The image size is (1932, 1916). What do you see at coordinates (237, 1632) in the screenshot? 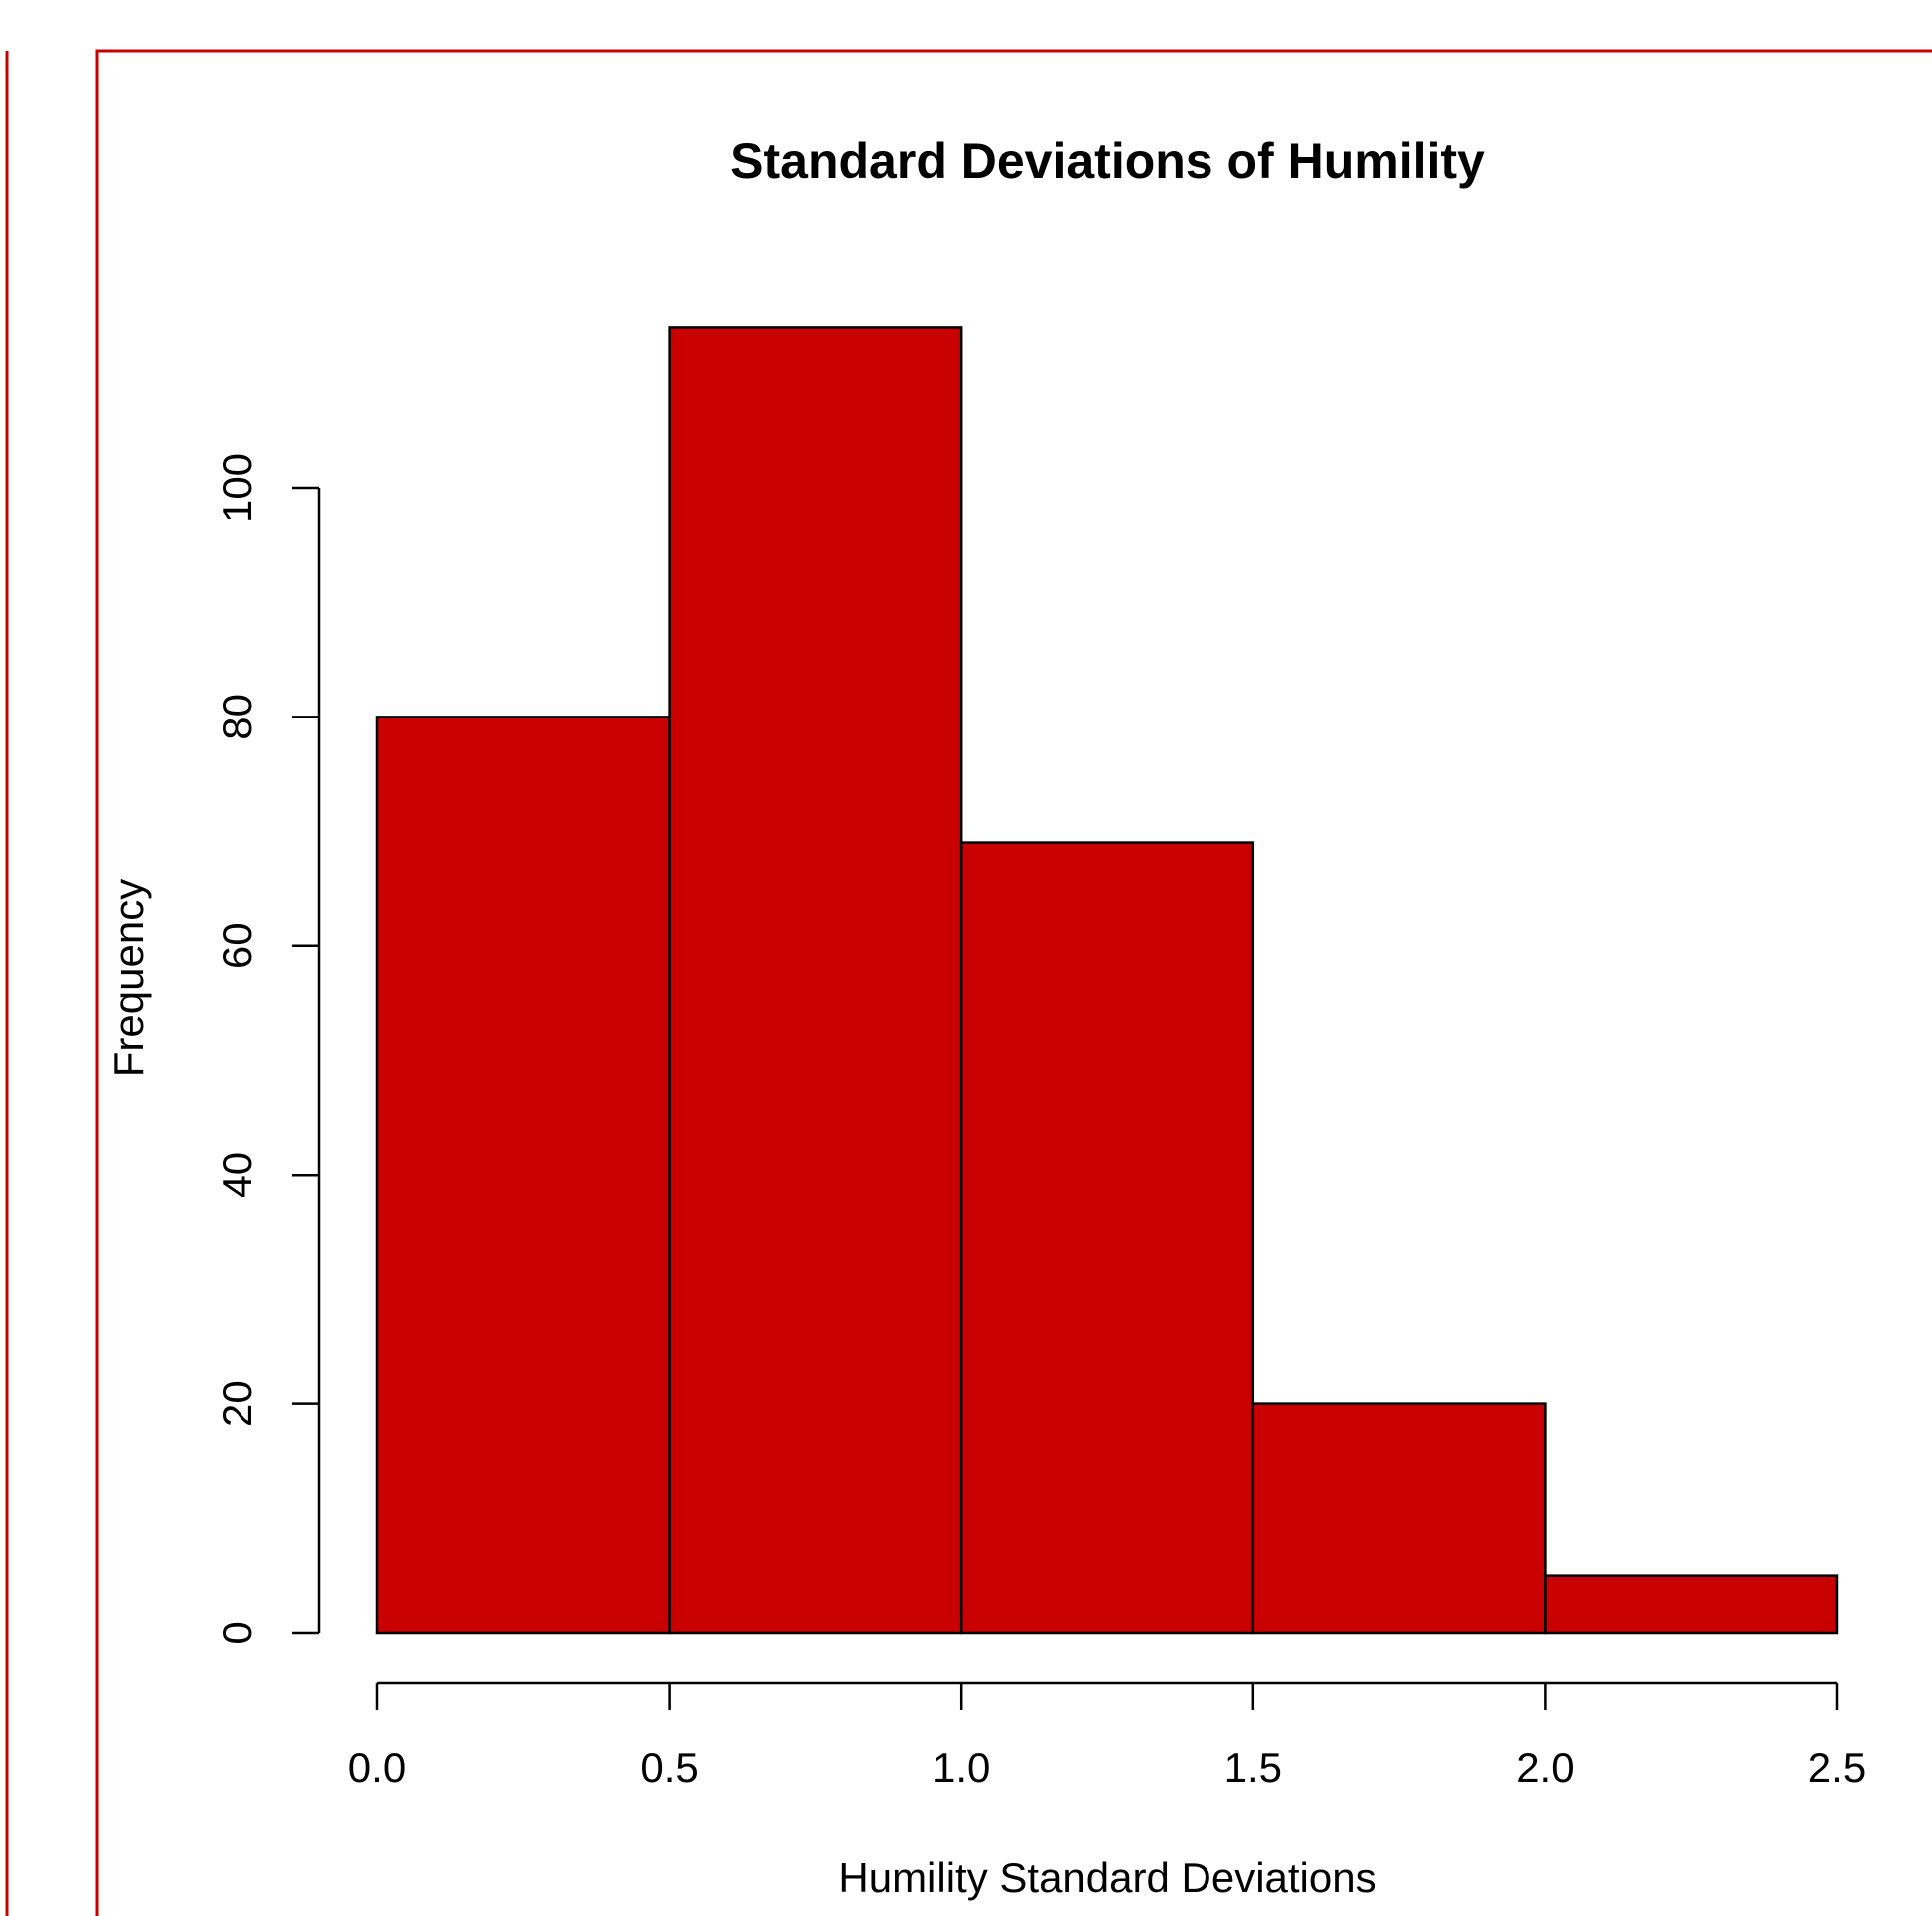
I see `y-tick-label-0: 0` at bounding box center [237, 1632].